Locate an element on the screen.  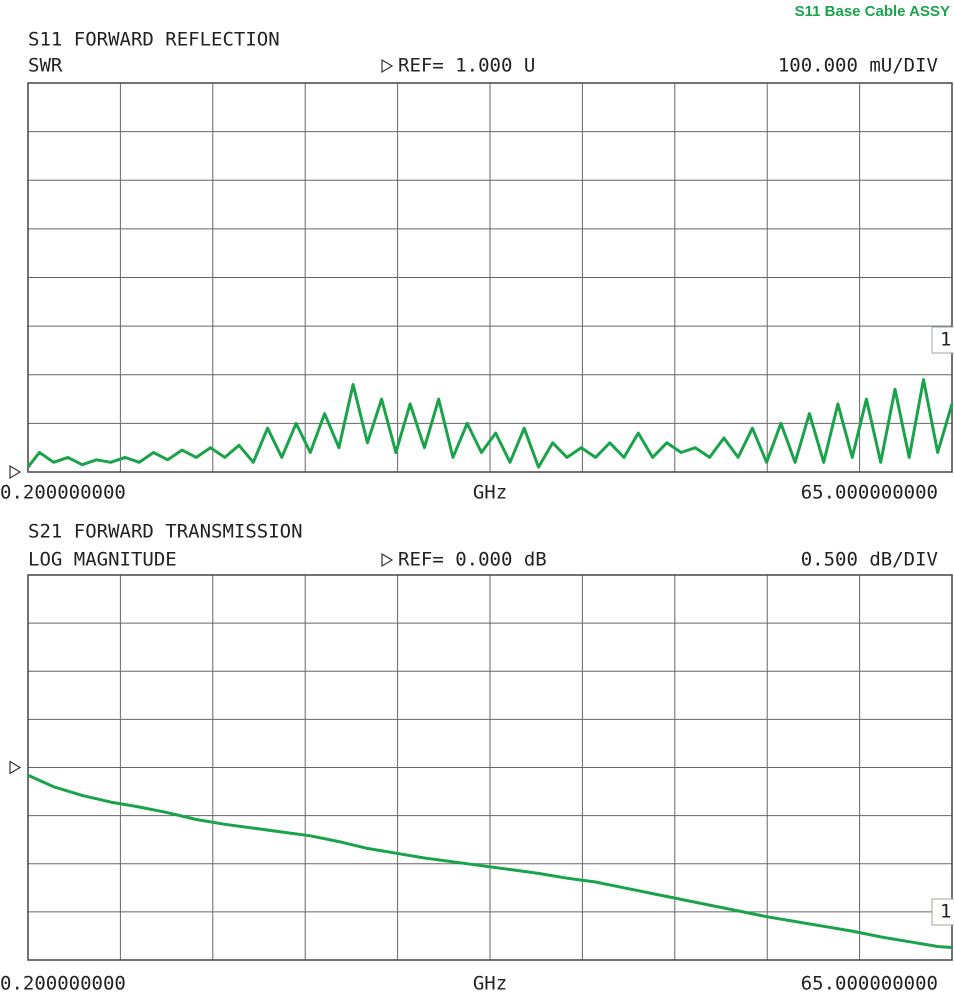
trace is located at coordinates (490, 423).